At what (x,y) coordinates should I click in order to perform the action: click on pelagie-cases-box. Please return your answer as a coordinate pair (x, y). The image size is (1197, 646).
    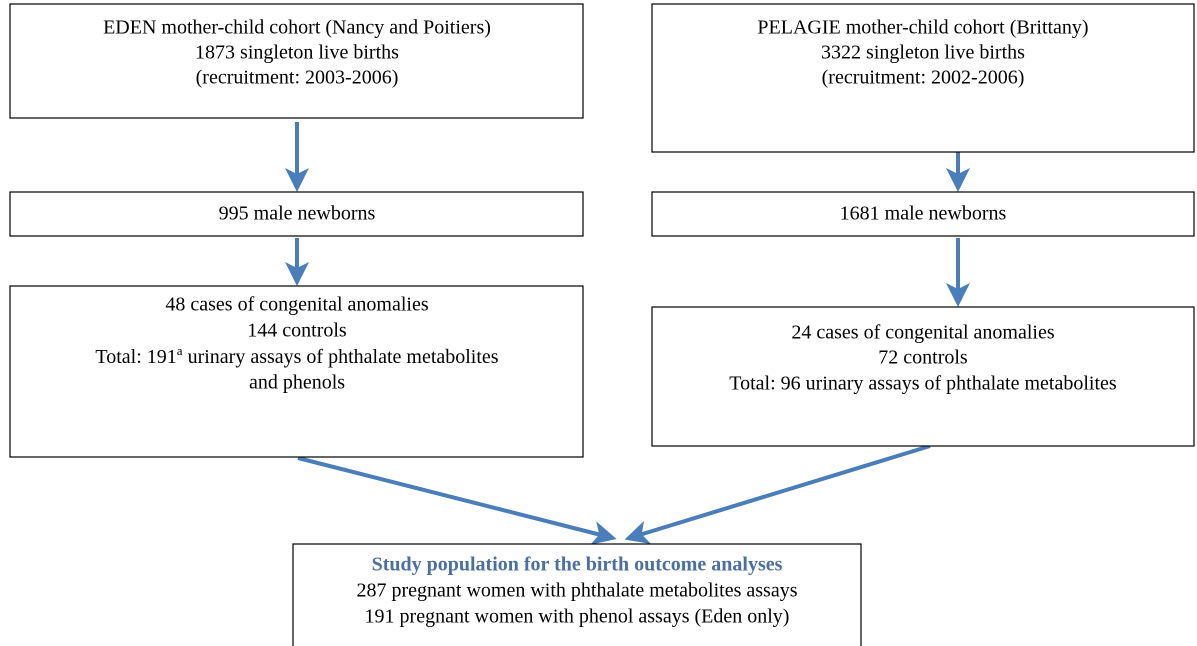
    Looking at the image, I should click on (923, 376).